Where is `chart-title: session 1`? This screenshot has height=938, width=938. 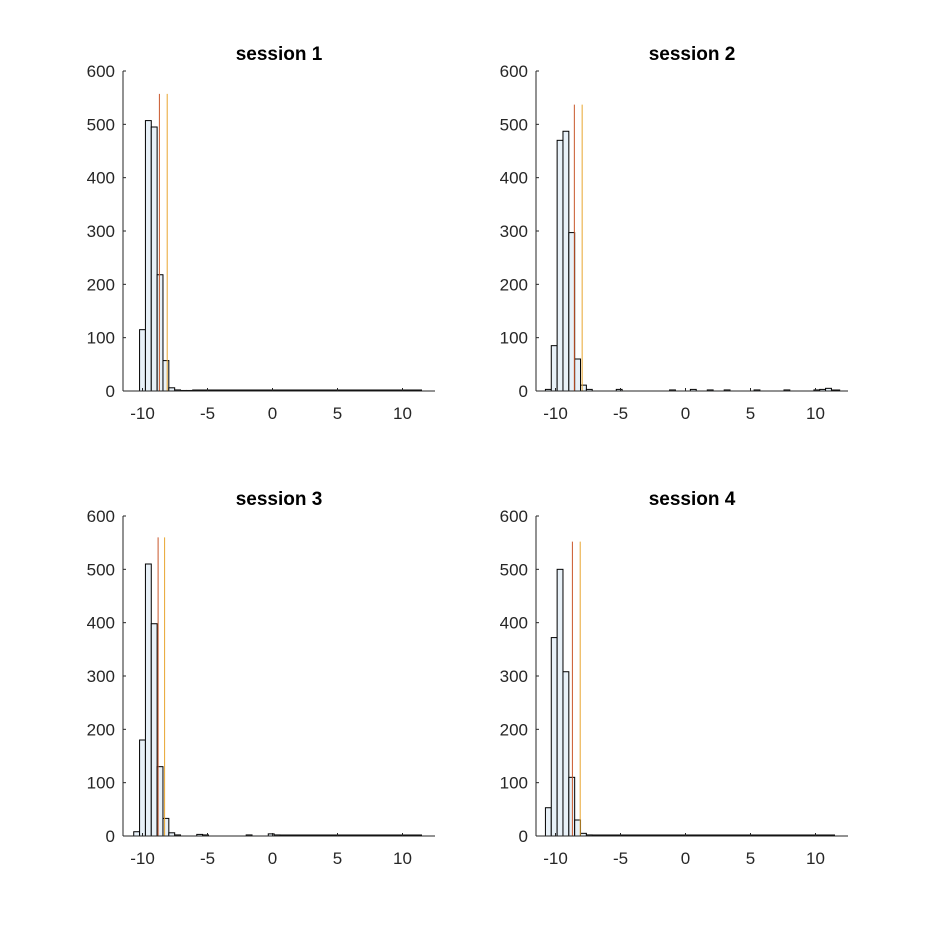
chart-title: session 1 is located at coordinates (279, 54).